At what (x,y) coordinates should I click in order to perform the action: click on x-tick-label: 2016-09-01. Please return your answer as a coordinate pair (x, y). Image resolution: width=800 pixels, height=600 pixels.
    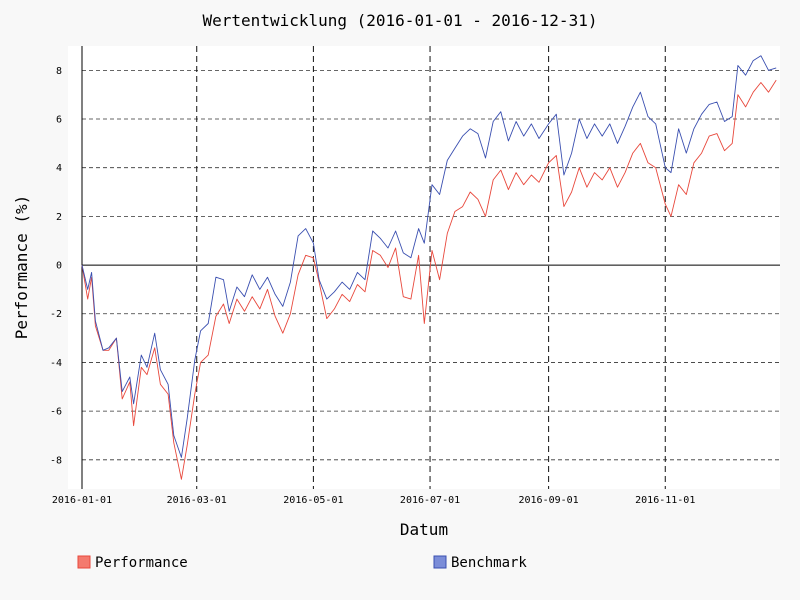
    Looking at the image, I should click on (548, 500).